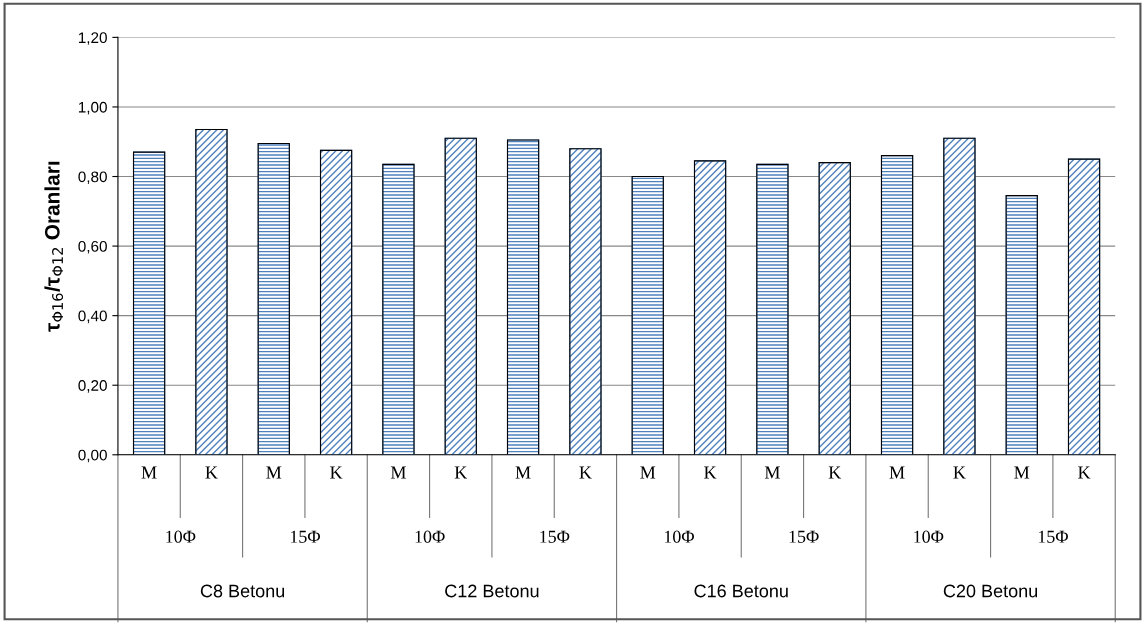  I want to click on y-tick-label: 0,40, so click(92, 317).